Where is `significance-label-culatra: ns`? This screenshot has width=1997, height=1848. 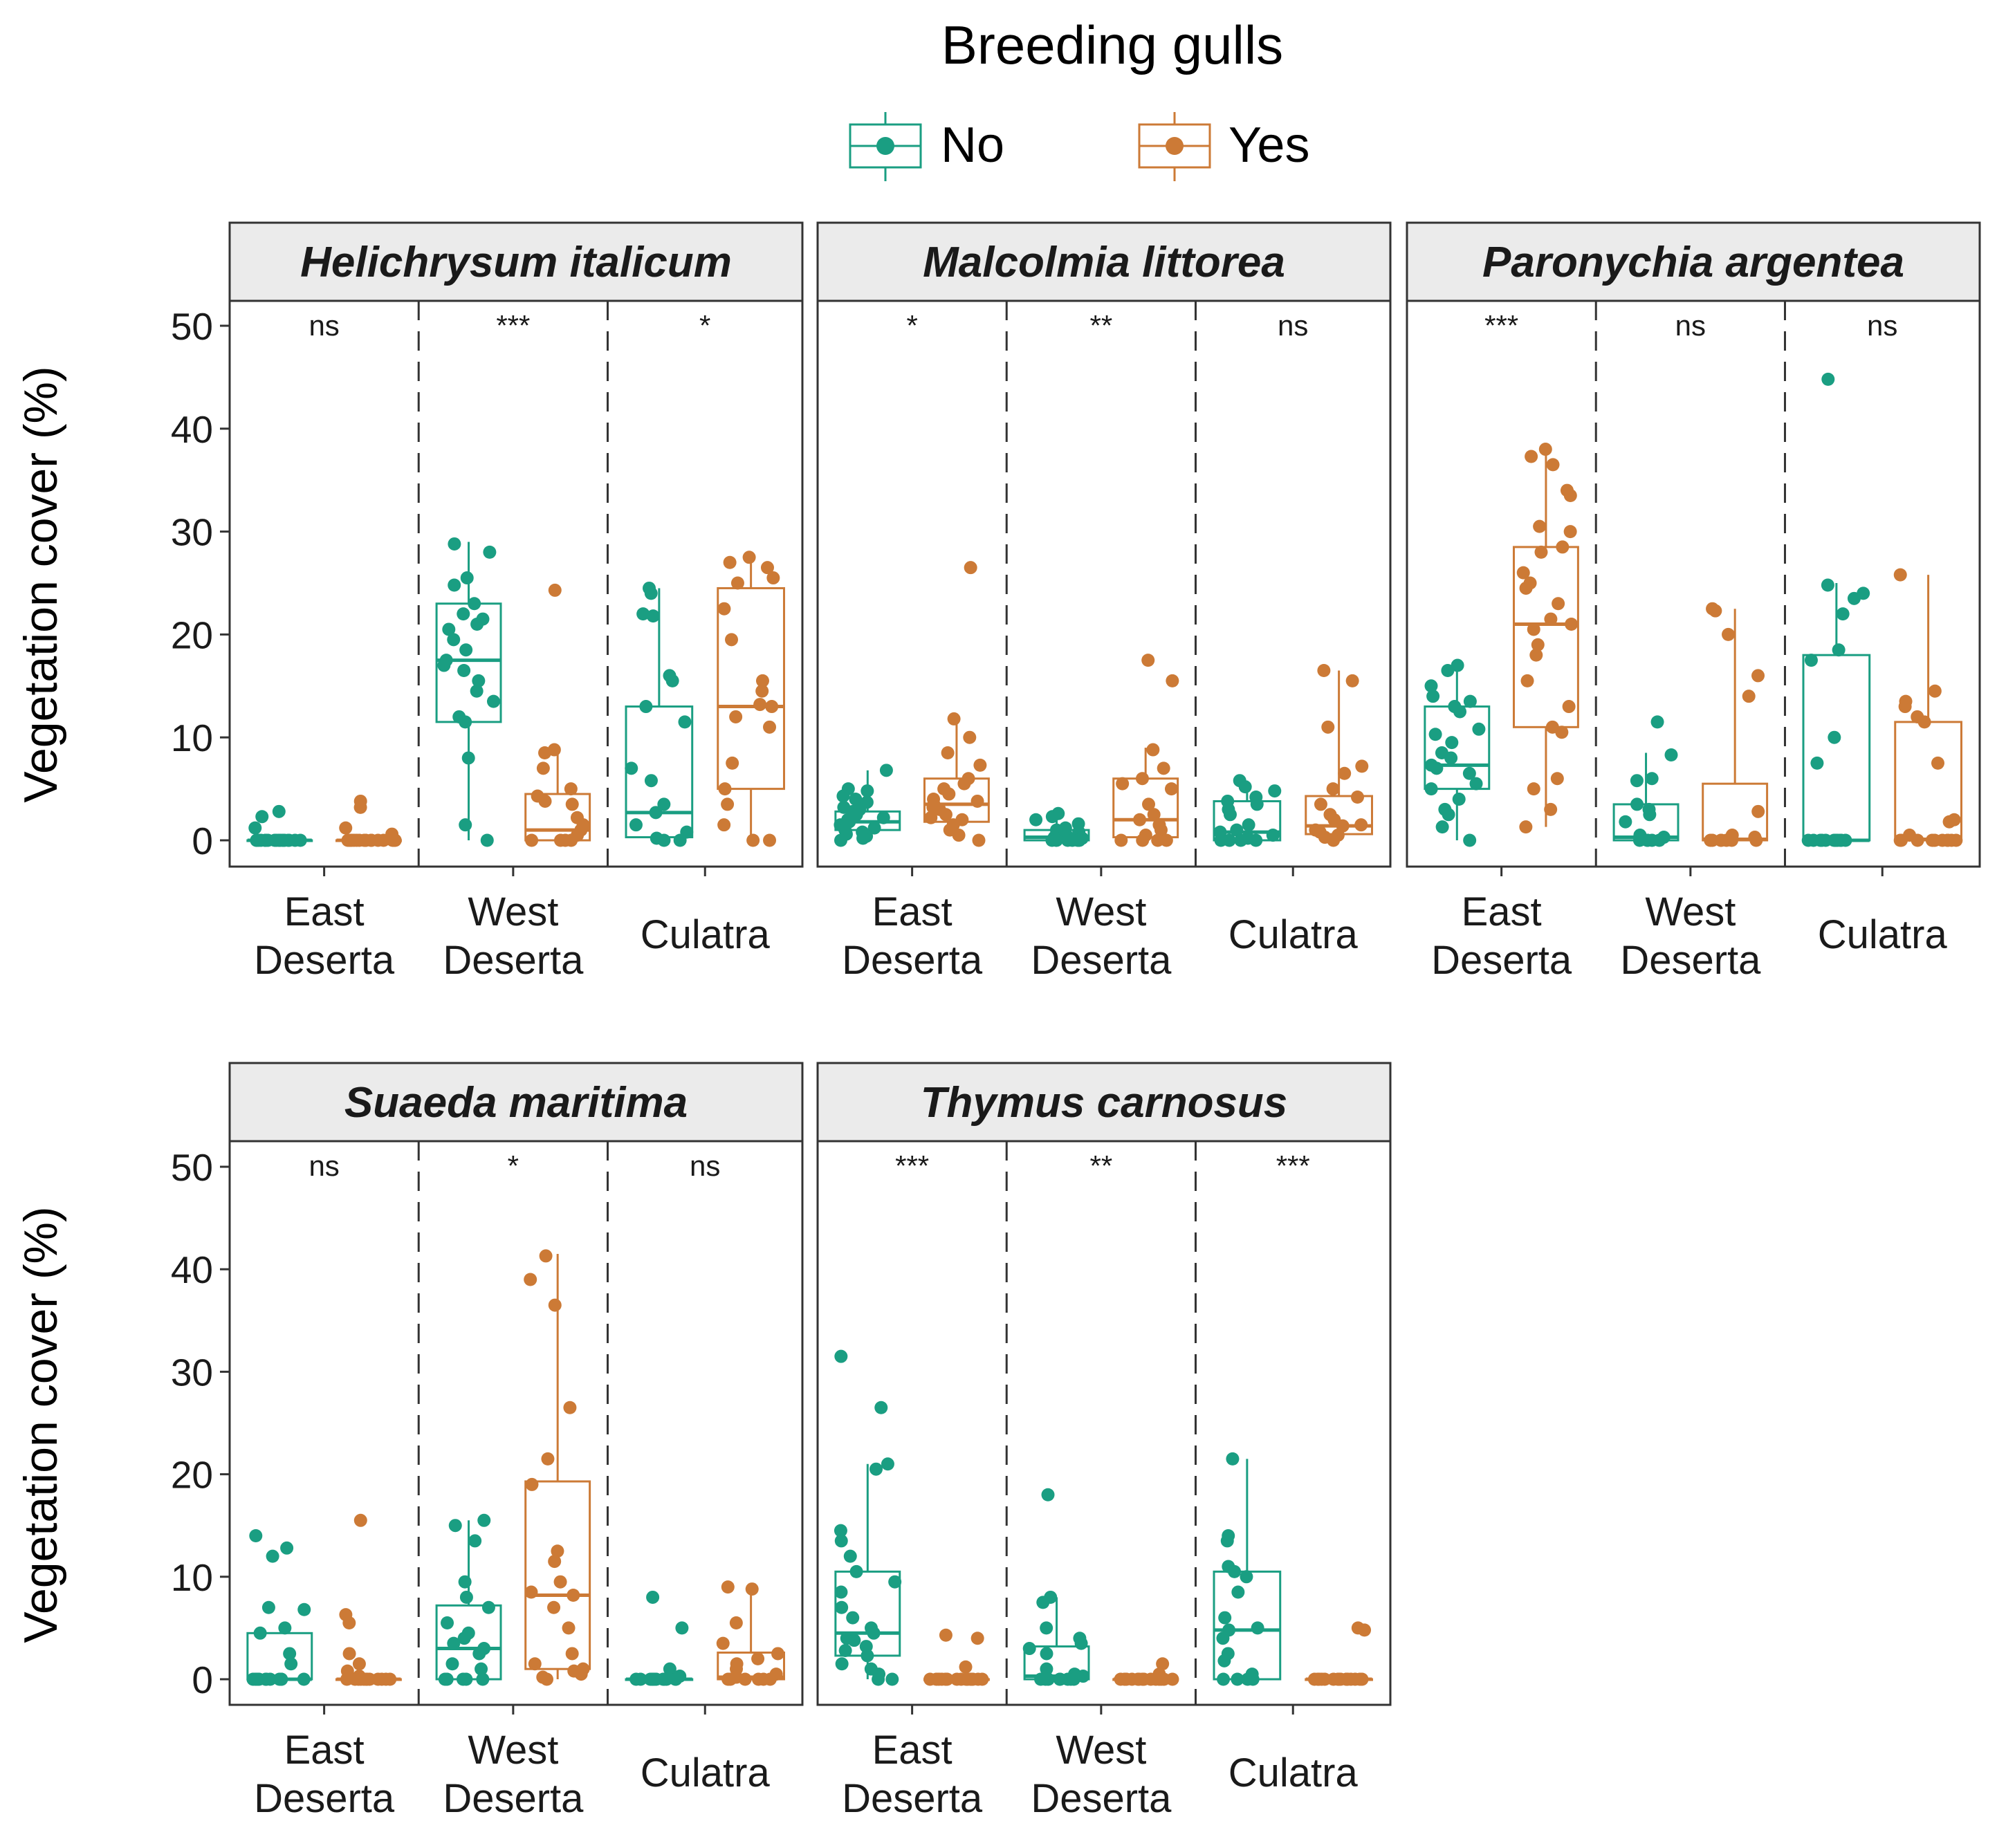 significance-label-culatra: ns is located at coordinates (1882, 325).